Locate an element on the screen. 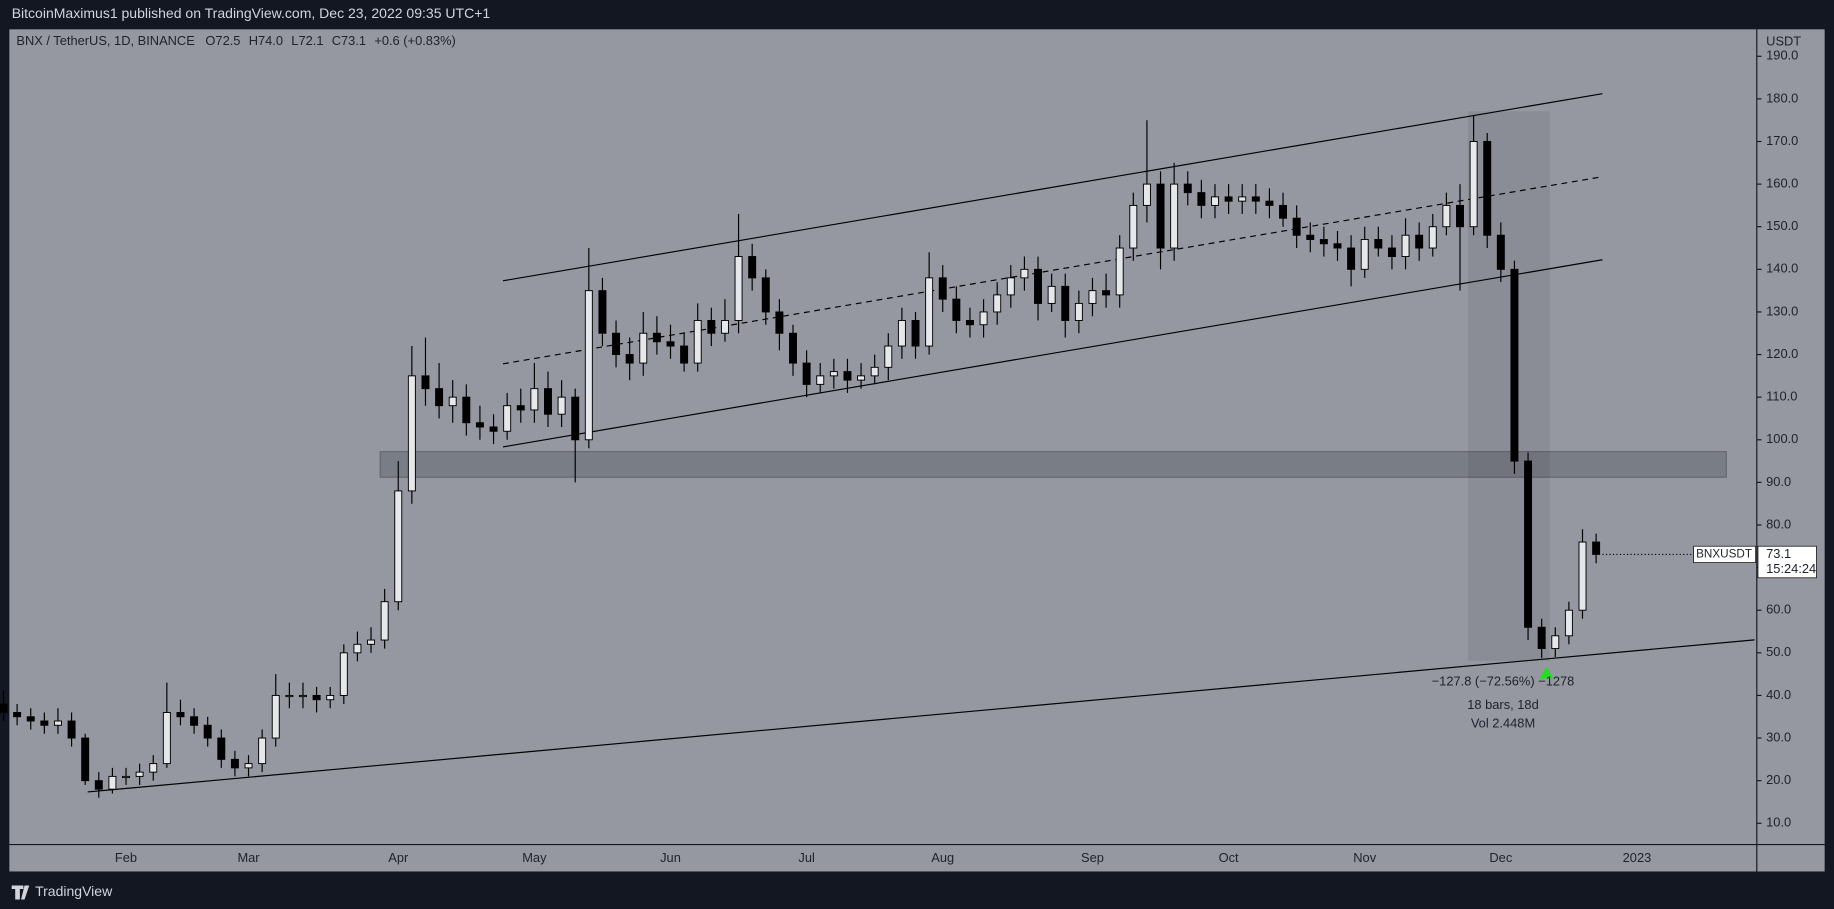 The width and height of the screenshot is (1834, 909). ohlc-label: C is located at coordinates (336, 41).